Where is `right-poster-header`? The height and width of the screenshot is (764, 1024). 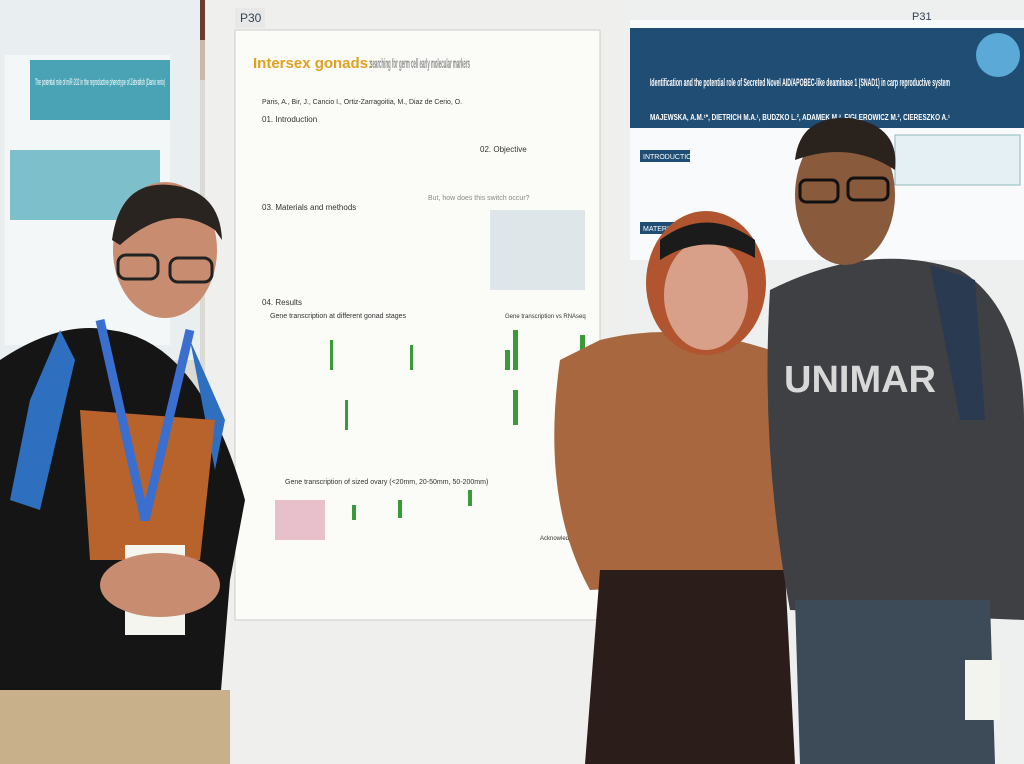
right-poster-header is located at coordinates (827, 78).